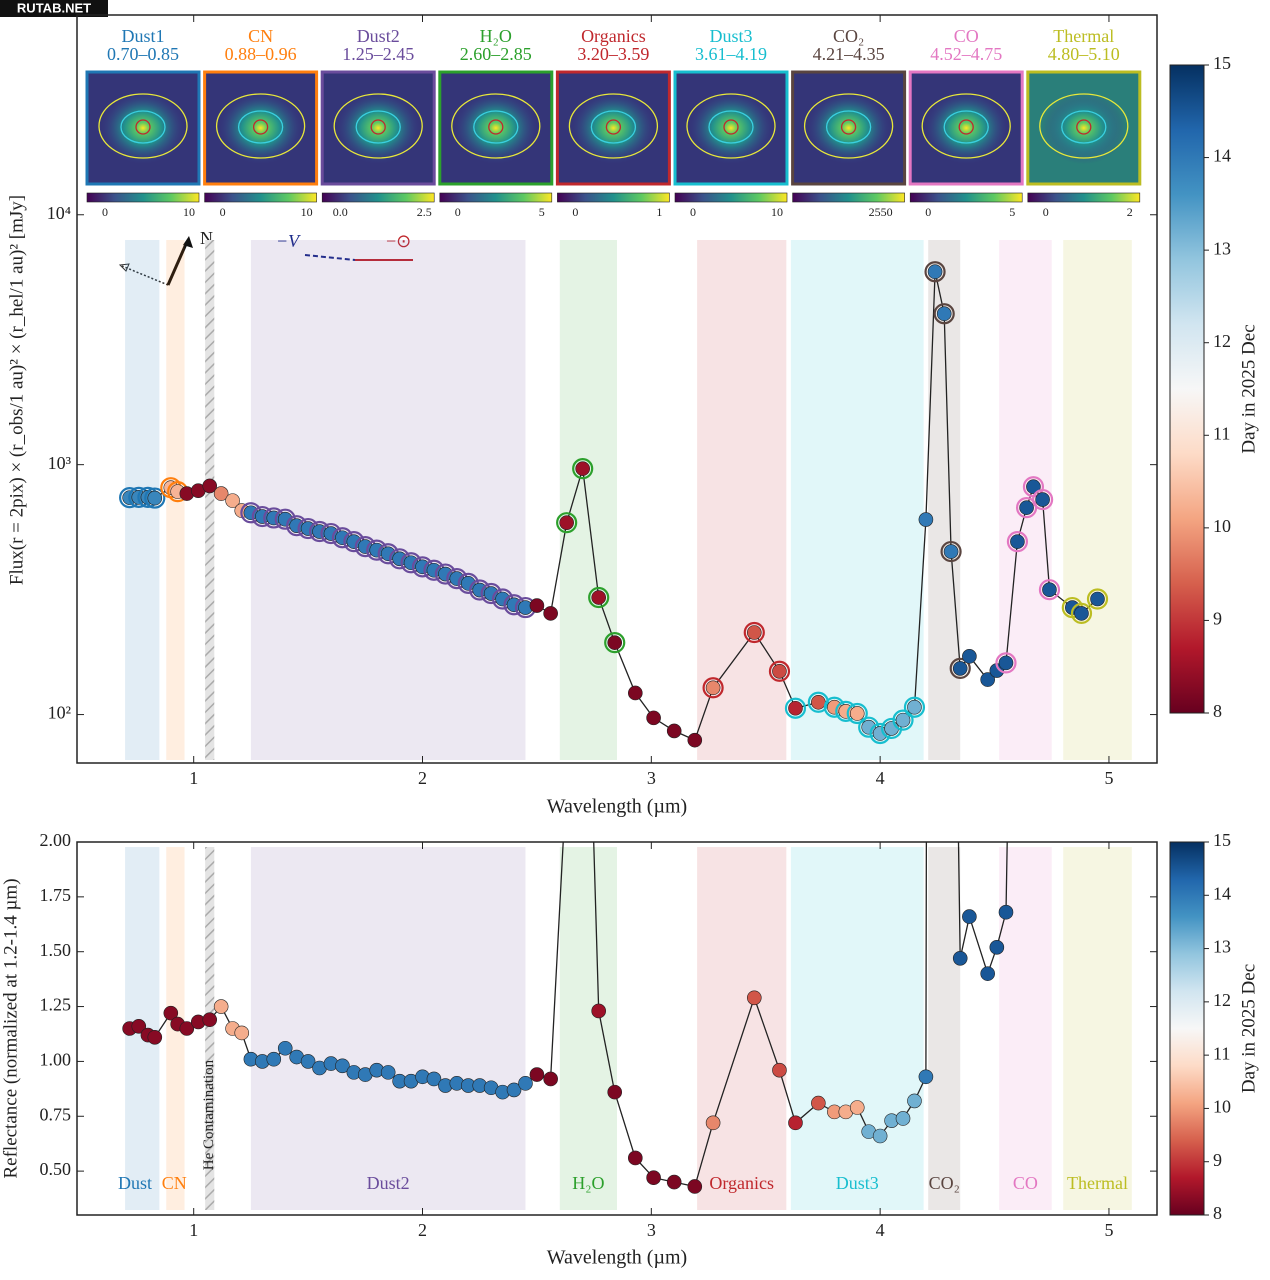 The height and width of the screenshot is (1280, 1270). What do you see at coordinates (209, 1114) in the screenshot?
I see `he-label: He Contamination` at bounding box center [209, 1114].